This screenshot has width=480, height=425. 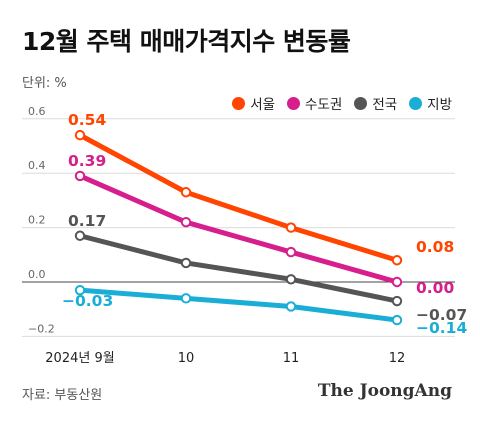 I want to click on legend-label-metro: 수도권, so click(x=324, y=105).